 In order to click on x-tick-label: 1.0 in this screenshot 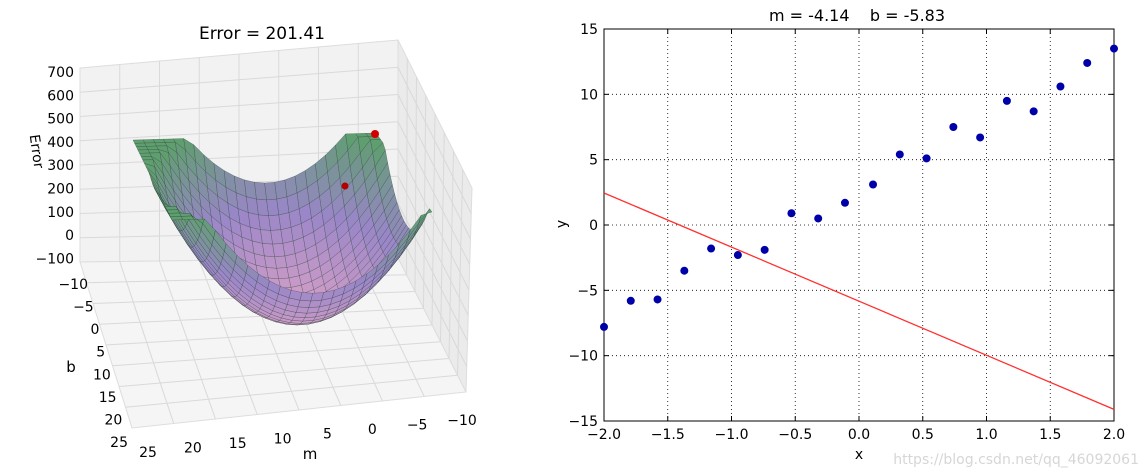, I will do `click(986, 435)`.